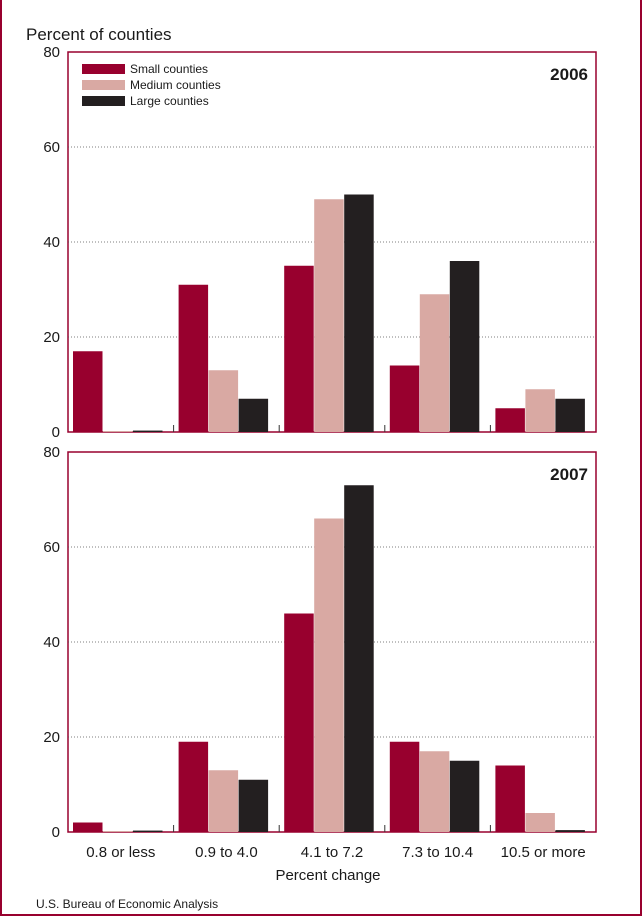 The height and width of the screenshot is (916, 642). Describe the element at coordinates (88, 827) in the screenshot. I see `bar-2007-small-counties-0-8-or-less` at that location.